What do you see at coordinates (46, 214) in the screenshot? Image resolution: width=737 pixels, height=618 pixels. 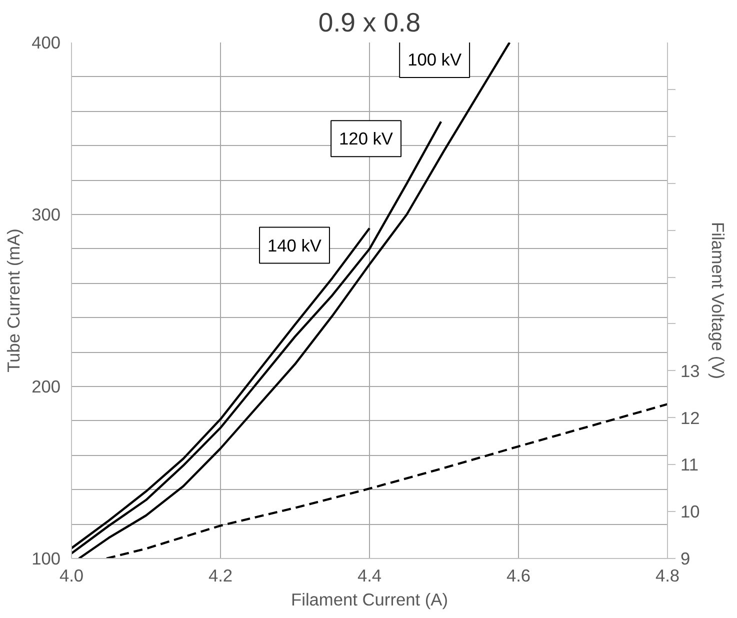 I see `y-tick-label: 300` at bounding box center [46, 214].